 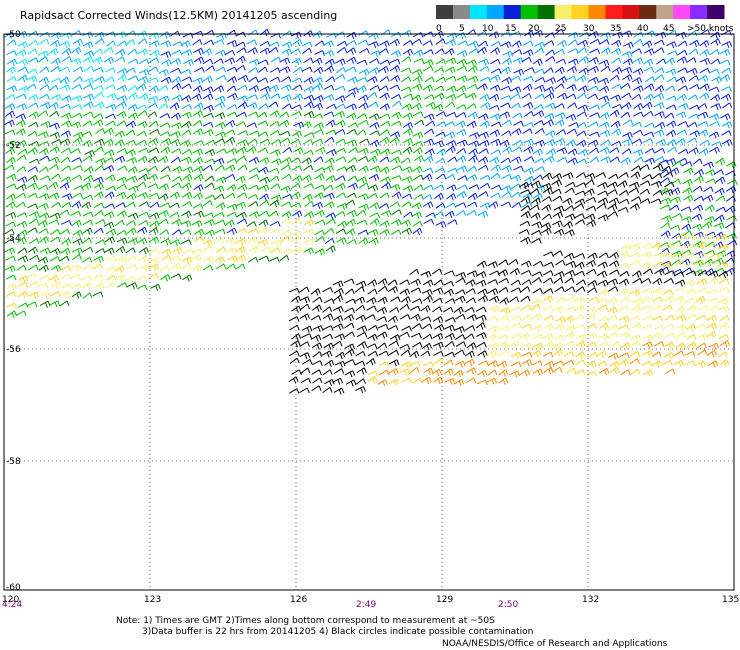 What do you see at coordinates (13, 350) in the screenshot?
I see `latitude-label: -56` at bounding box center [13, 350].